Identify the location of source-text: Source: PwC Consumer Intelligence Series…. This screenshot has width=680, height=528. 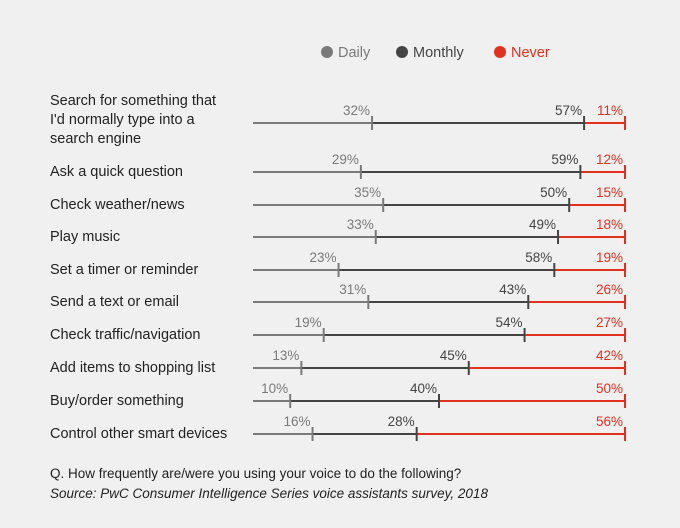
(269, 493).